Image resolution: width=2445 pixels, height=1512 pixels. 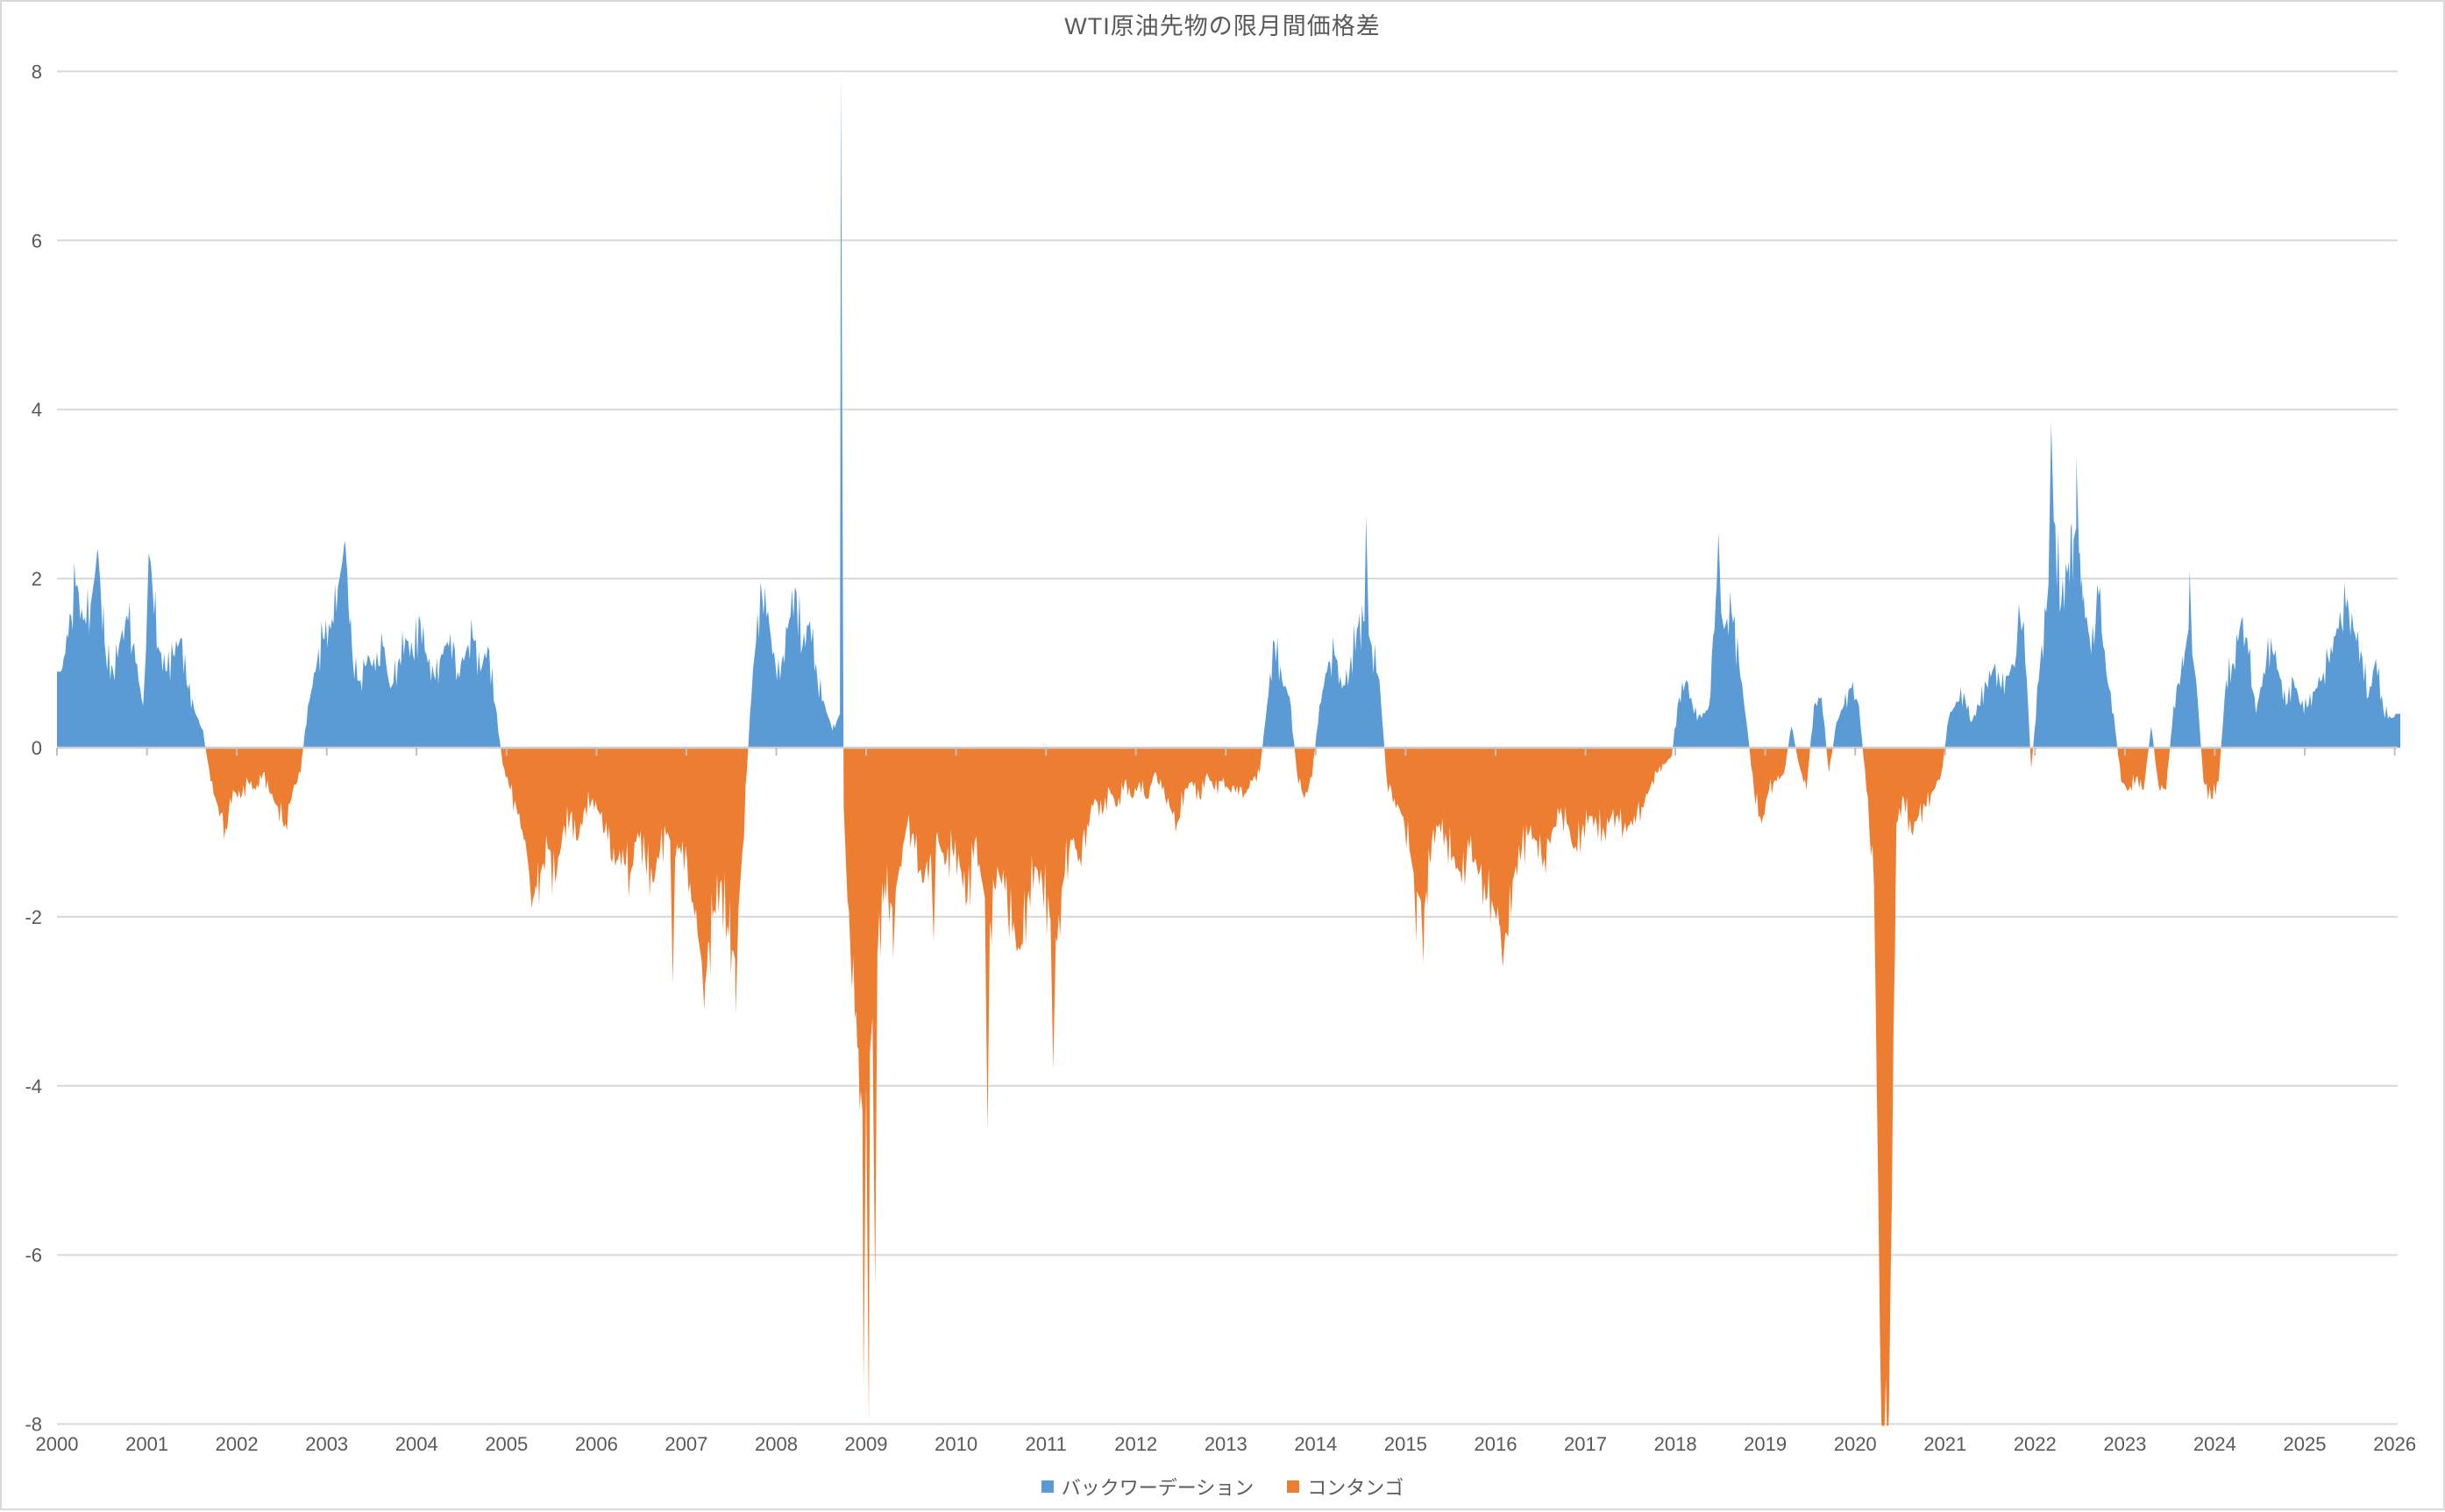 What do you see at coordinates (1046, 1444) in the screenshot?
I see `x-axis-label: 2011` at bounding box center [1046, 1444].